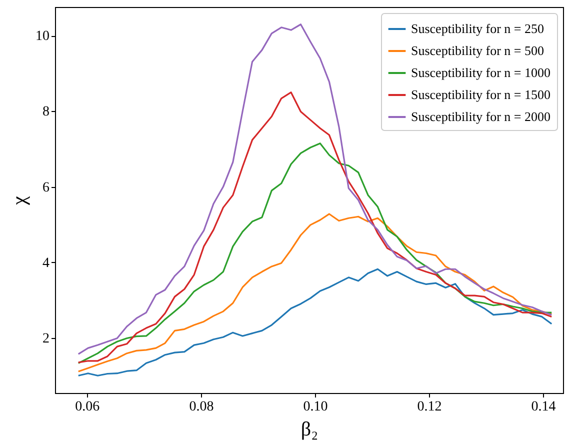 The image size is (565, 446). What do you see at coordinates (543, 407) in the screenshot?
I see `x-tick-label: 0.14` at bounding box center [543, 407].